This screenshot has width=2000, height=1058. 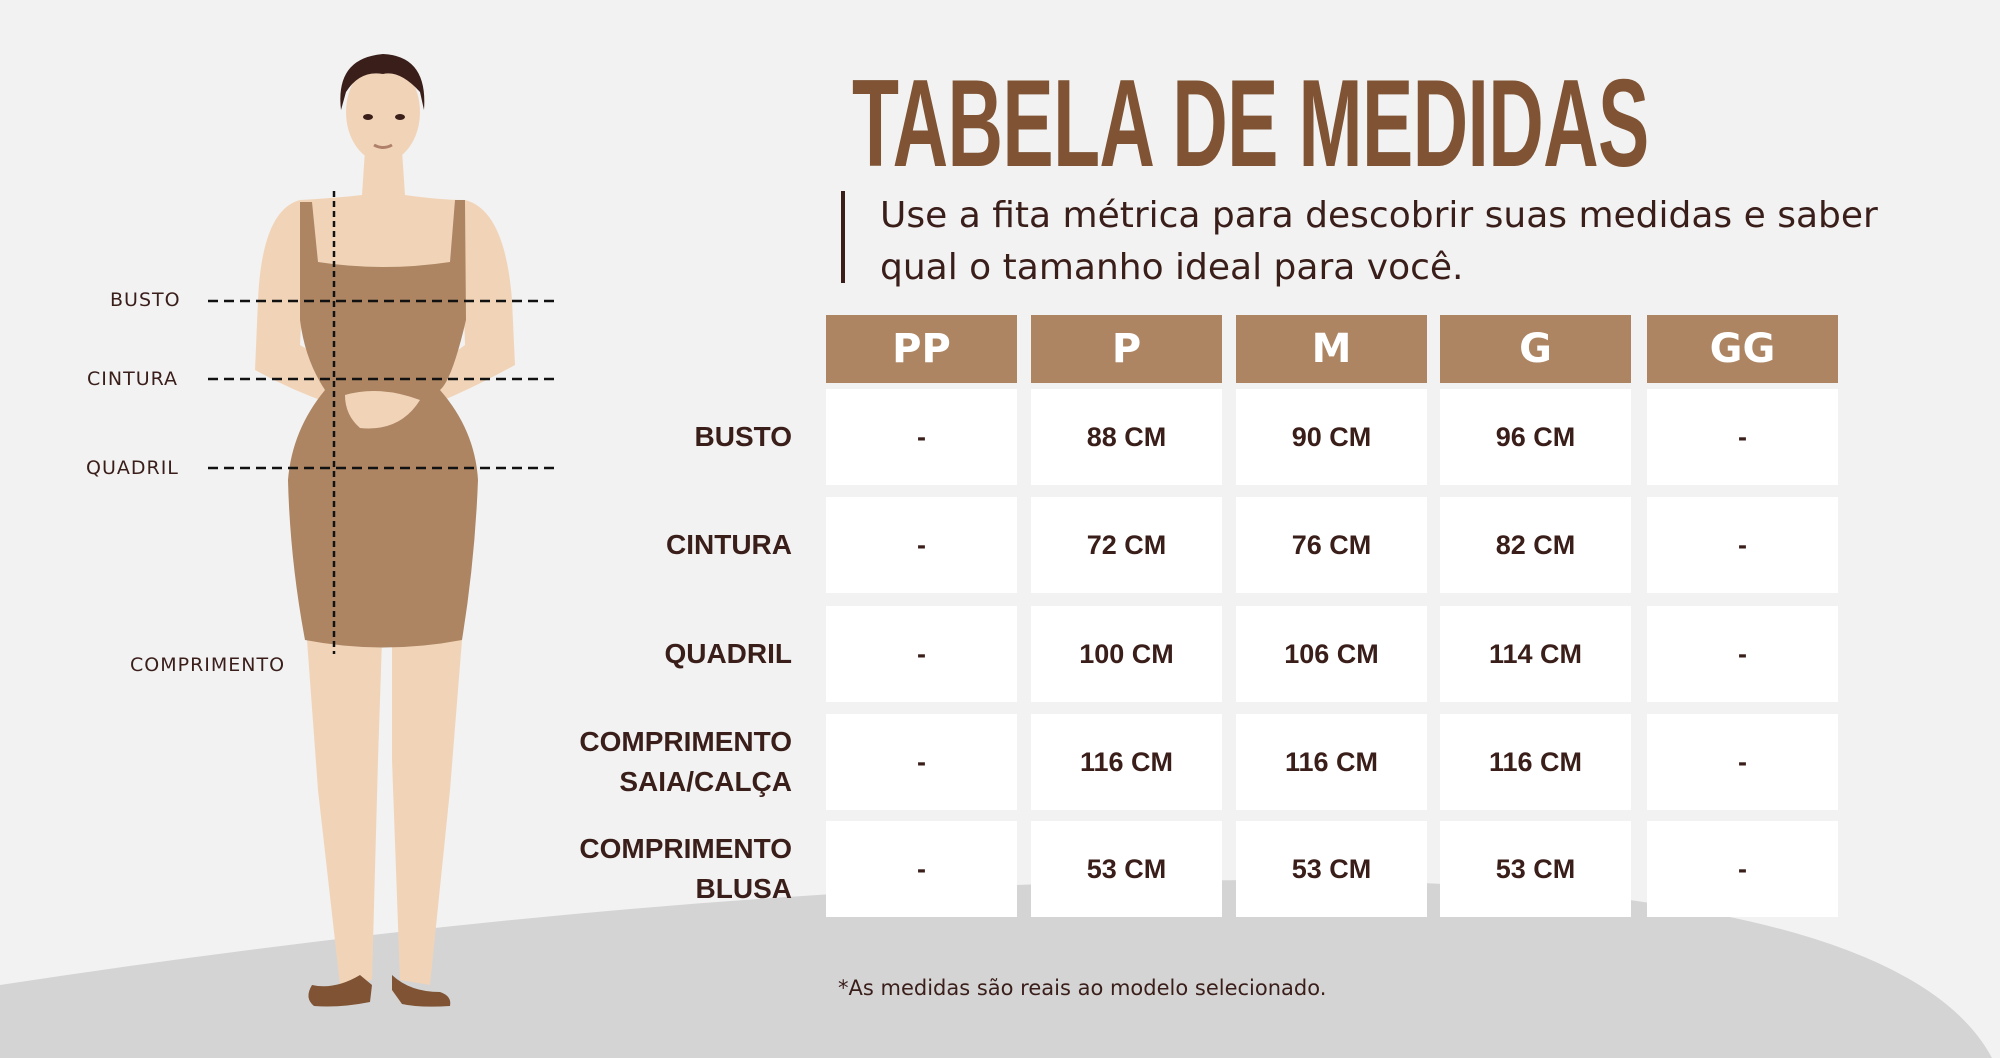 What do you see at coordinates (1126, 654) in the screenshot?
I see `table-cell: 100 CM` at bounding box center [1126, 654].